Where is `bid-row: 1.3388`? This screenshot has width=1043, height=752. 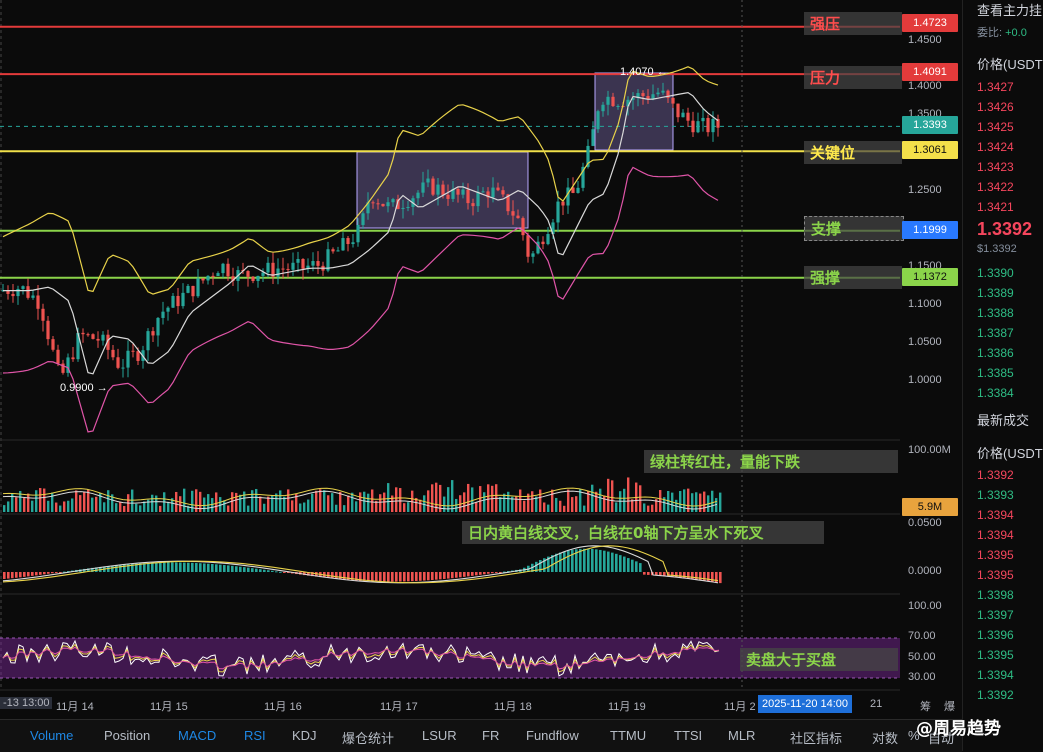 bid-row: 1.3388 is located at coordinates (995, 313).